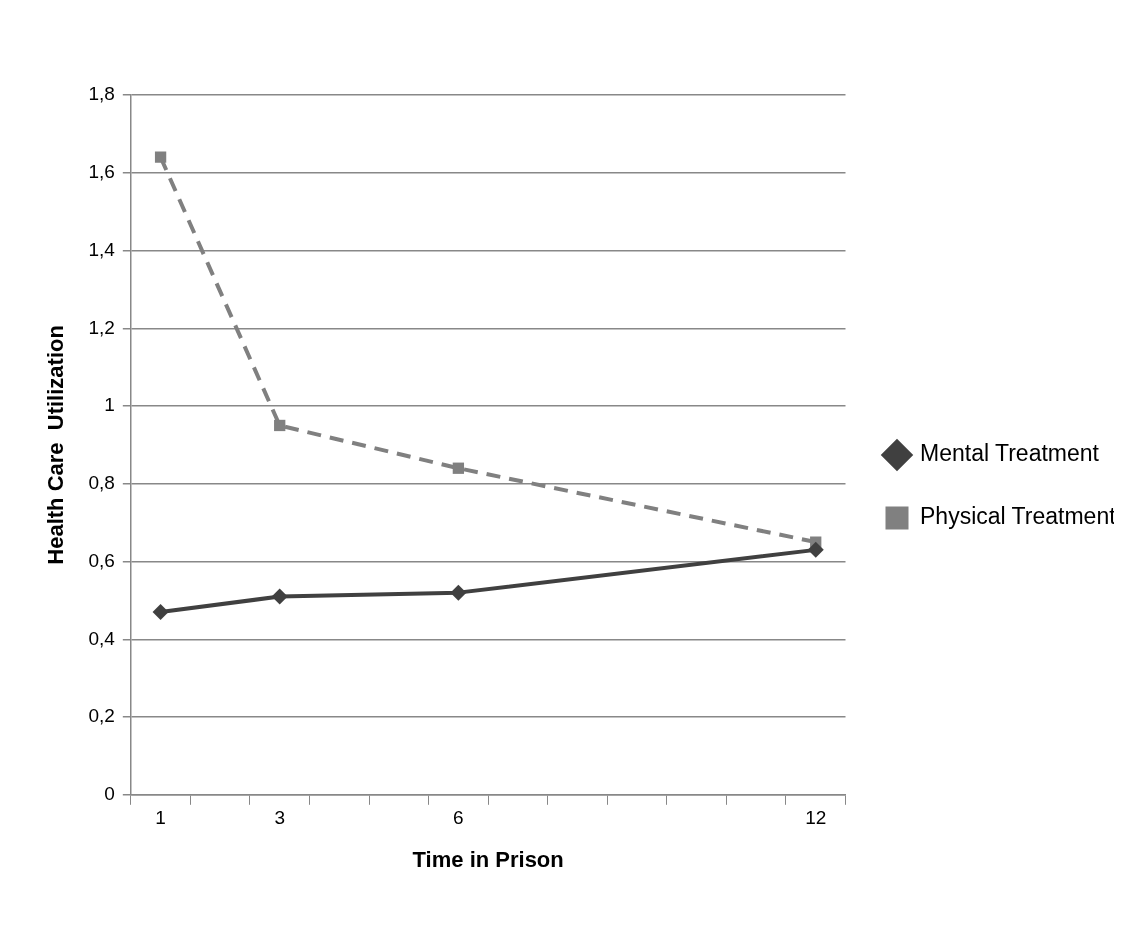 The width and height of the screenshot is (1134, 938). What do you see at coordinates (160, 818) in the screenshot?
I see `x-tick-label: 1` at bounding box center [160, 818].